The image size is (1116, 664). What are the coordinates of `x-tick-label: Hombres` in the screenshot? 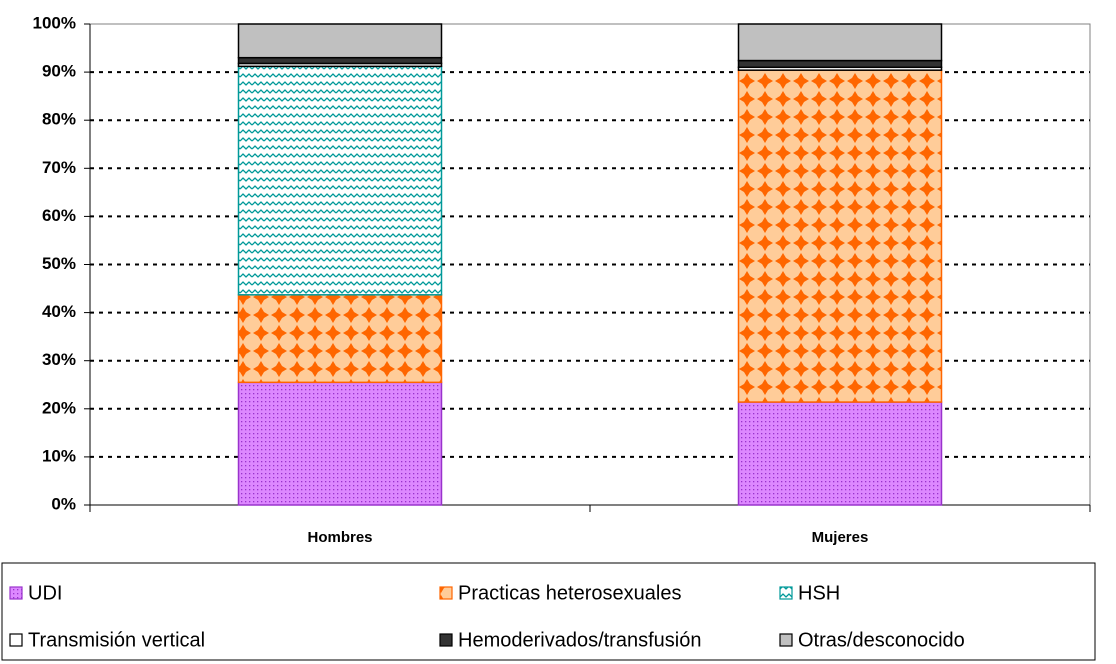 It's located at (339, 537).